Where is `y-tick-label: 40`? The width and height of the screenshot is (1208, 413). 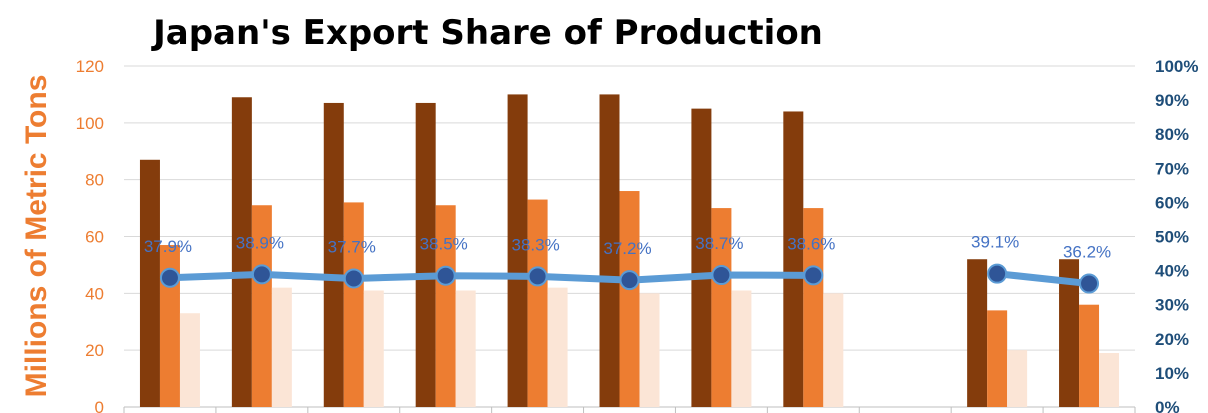
y-tick-label: 40 is located at coordinates (94, 293).